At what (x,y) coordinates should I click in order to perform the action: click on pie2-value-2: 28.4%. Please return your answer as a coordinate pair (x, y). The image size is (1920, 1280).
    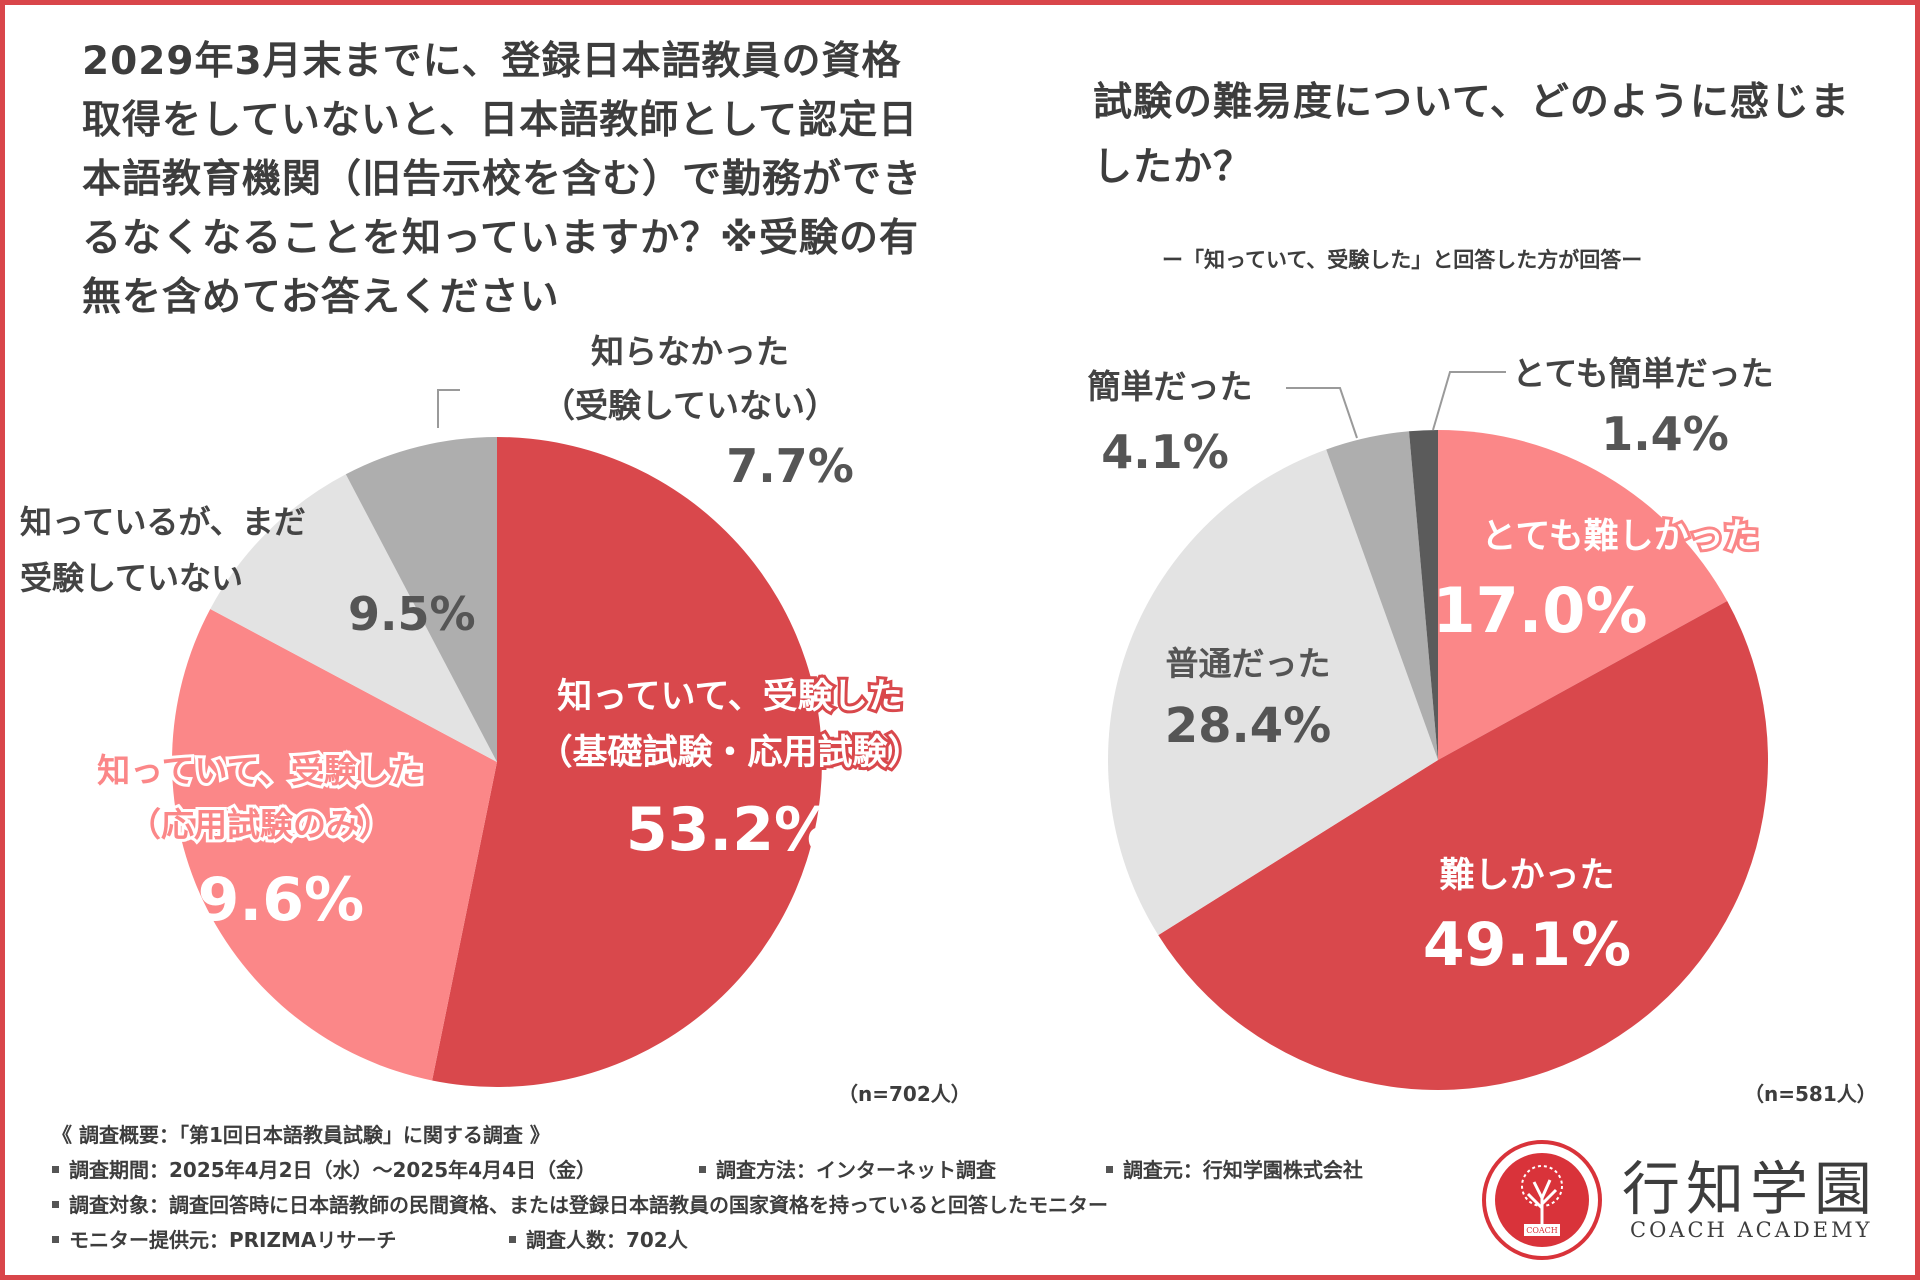
    Looking at the image, I should click on (1248, 726).